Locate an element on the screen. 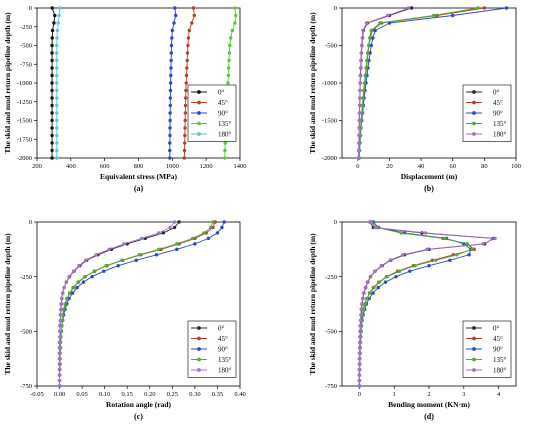  y-tick-label: -500 is located at coordinates (331, 46).